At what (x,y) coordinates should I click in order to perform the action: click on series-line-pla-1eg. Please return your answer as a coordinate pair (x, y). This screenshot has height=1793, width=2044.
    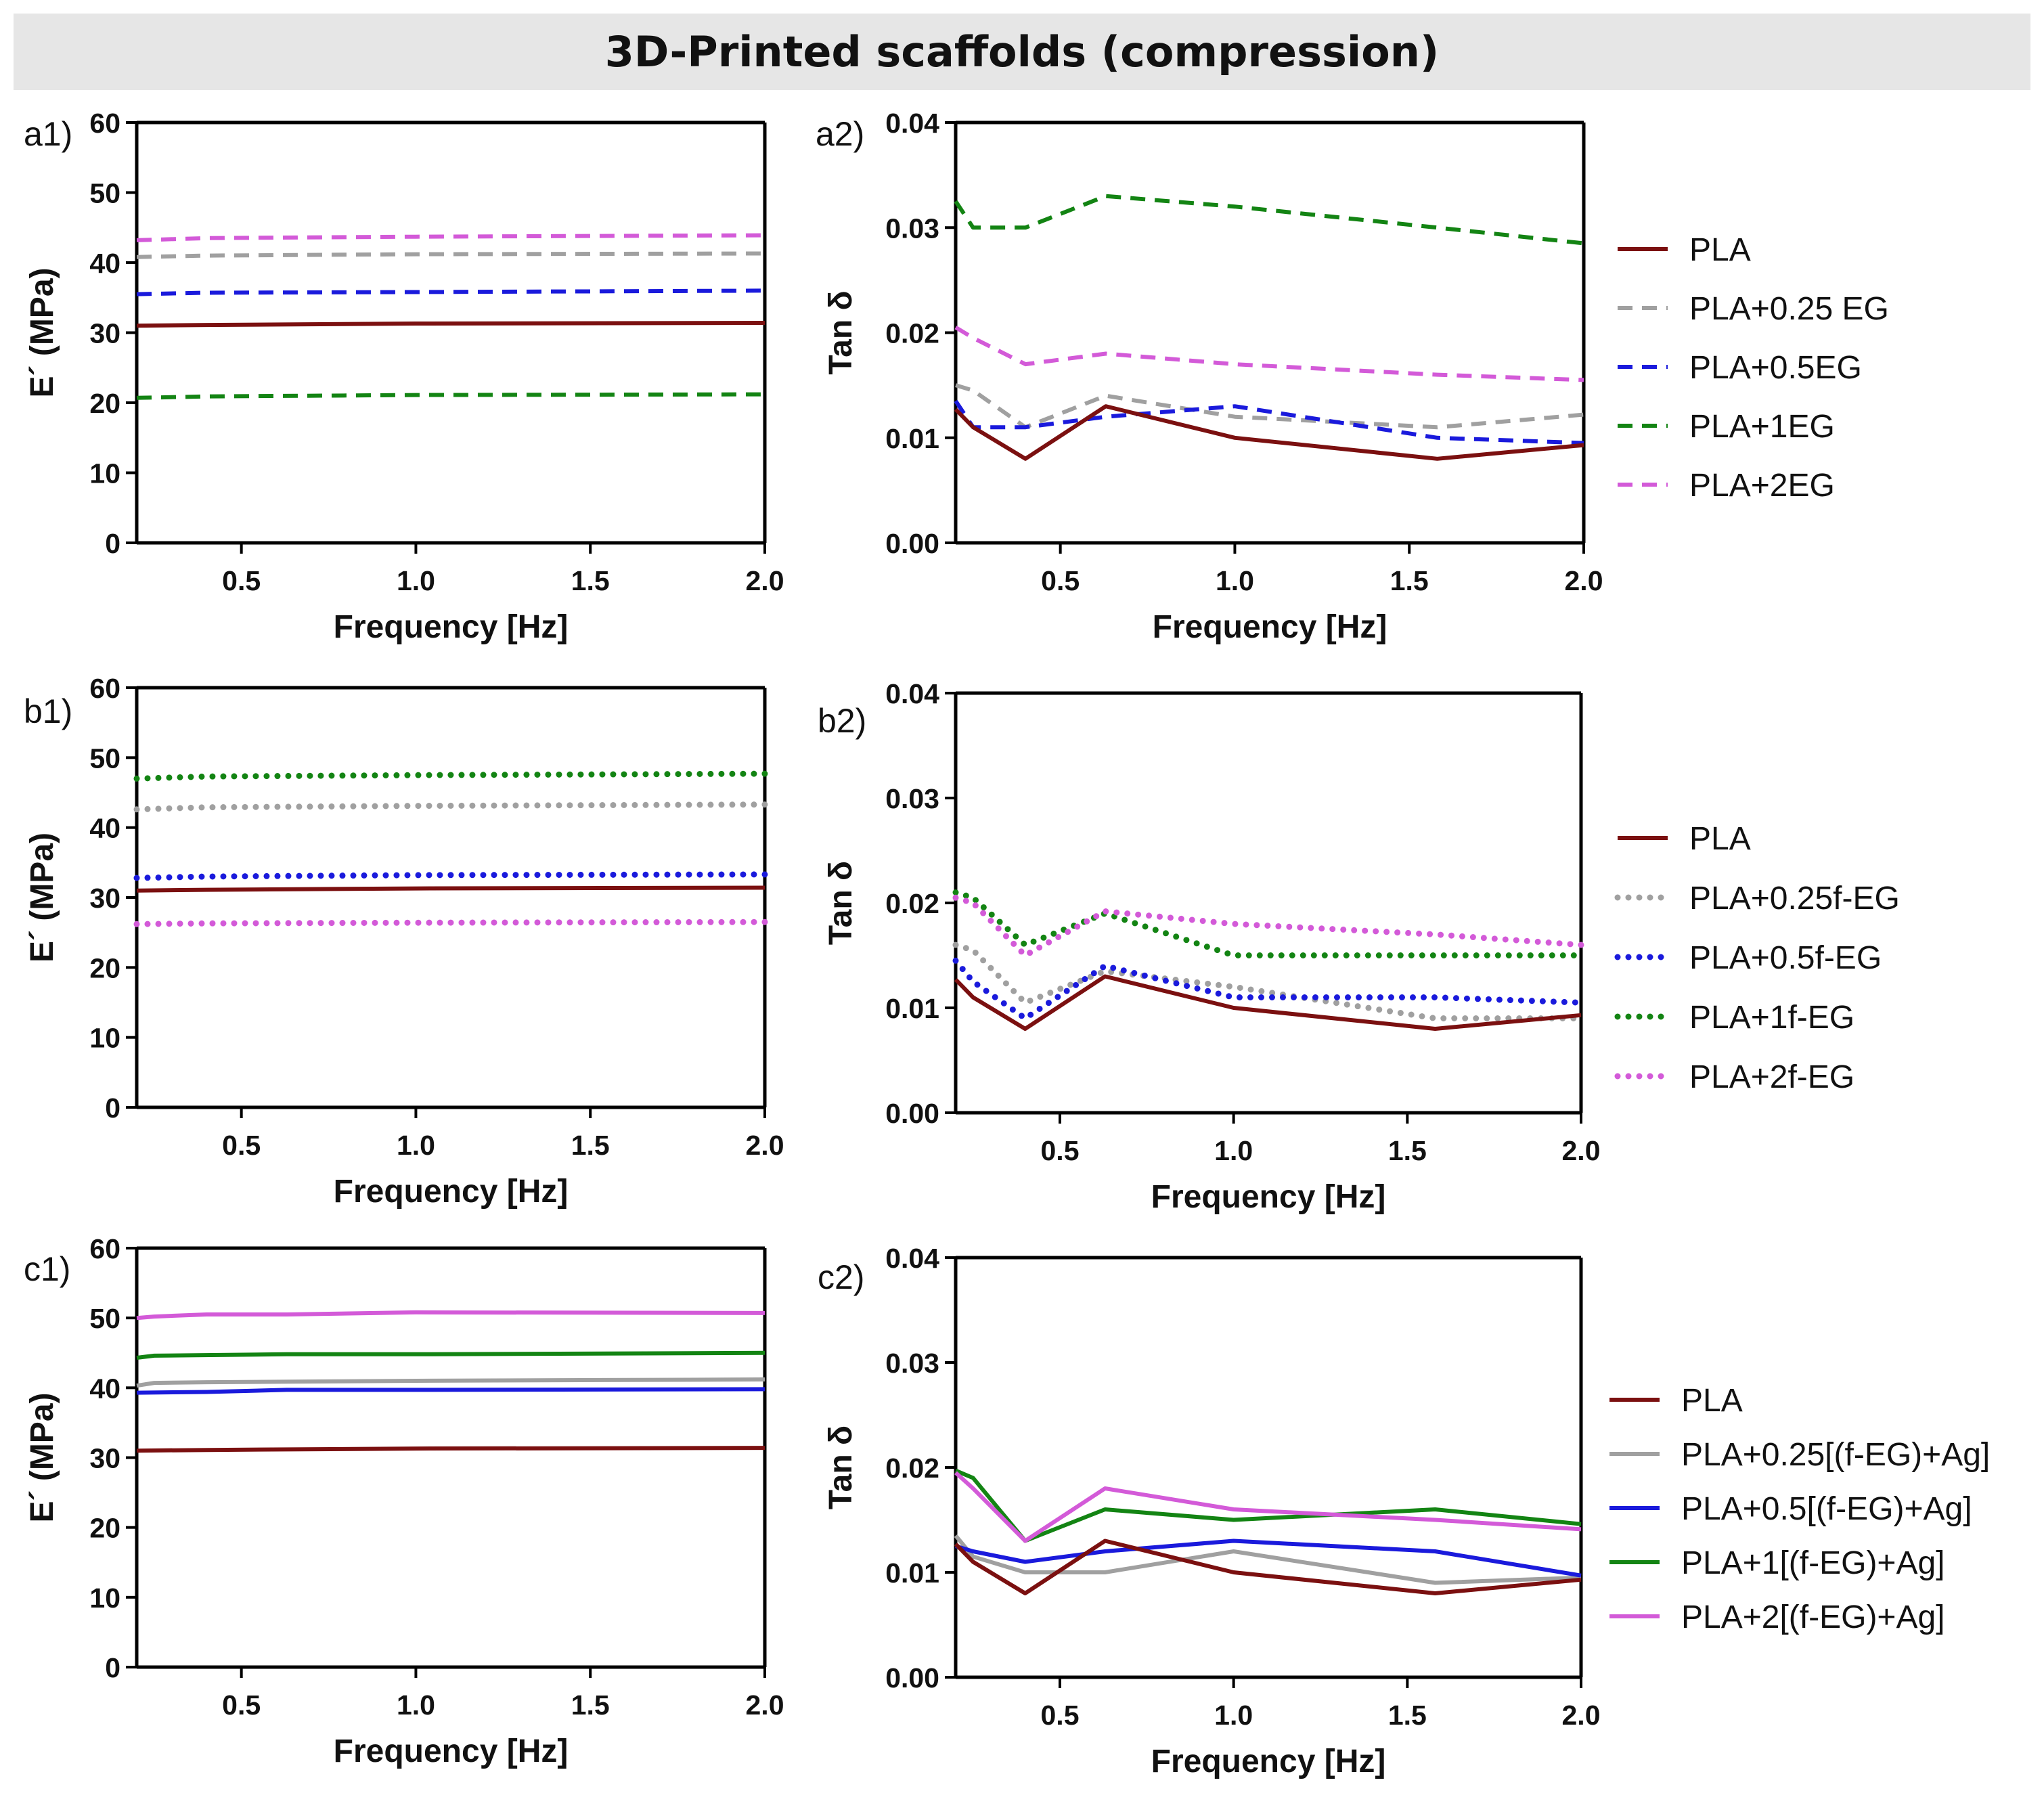
    Looking at the image, I should click on (1269, 220).